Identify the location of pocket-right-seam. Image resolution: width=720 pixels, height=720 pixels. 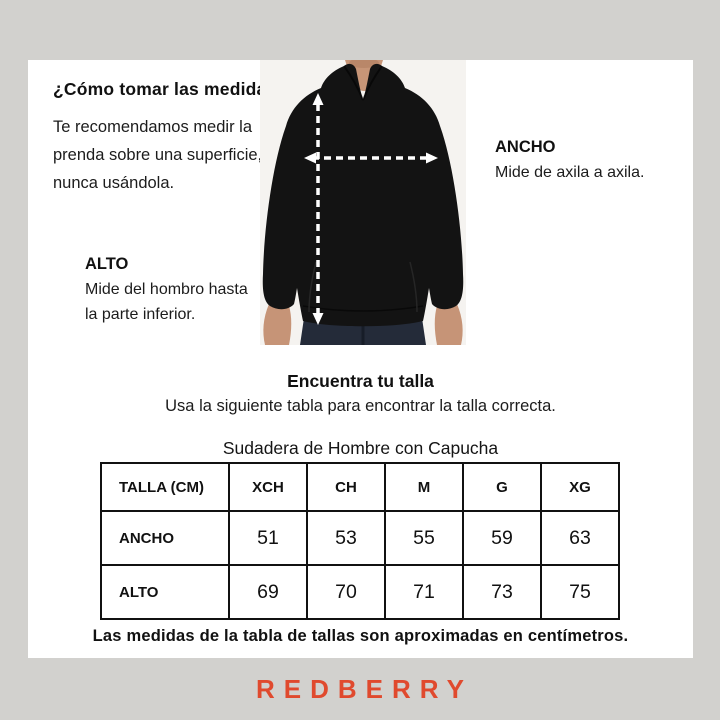
(413, 287).